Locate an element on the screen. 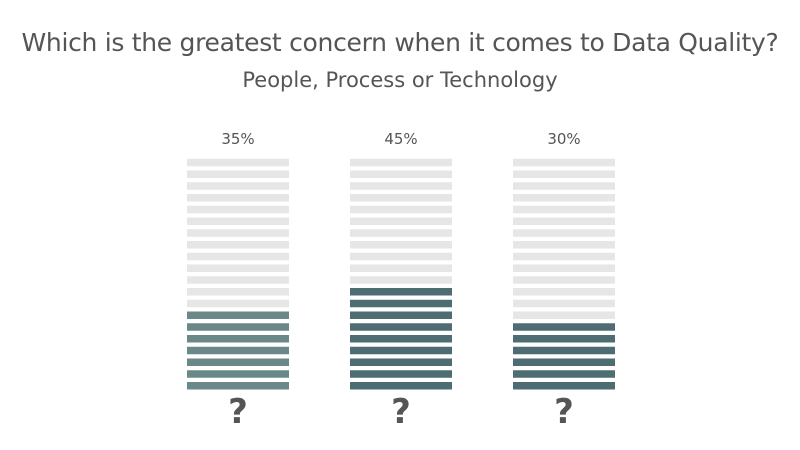  value-label: 30% is located at coordinates (563, 139).